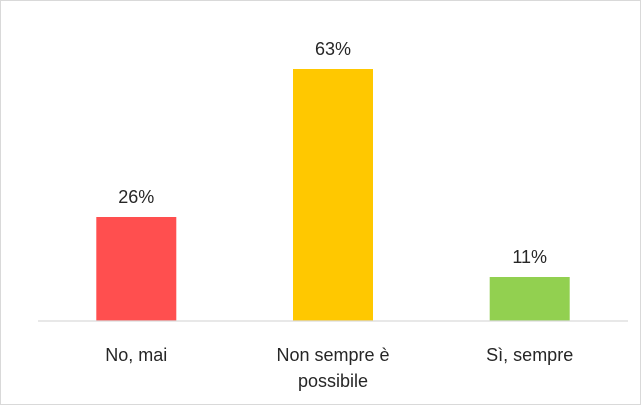 The height and width of the screenshot is (406, 641). I want to click on category-label-2: Sì, sempre, so click(529, 355).